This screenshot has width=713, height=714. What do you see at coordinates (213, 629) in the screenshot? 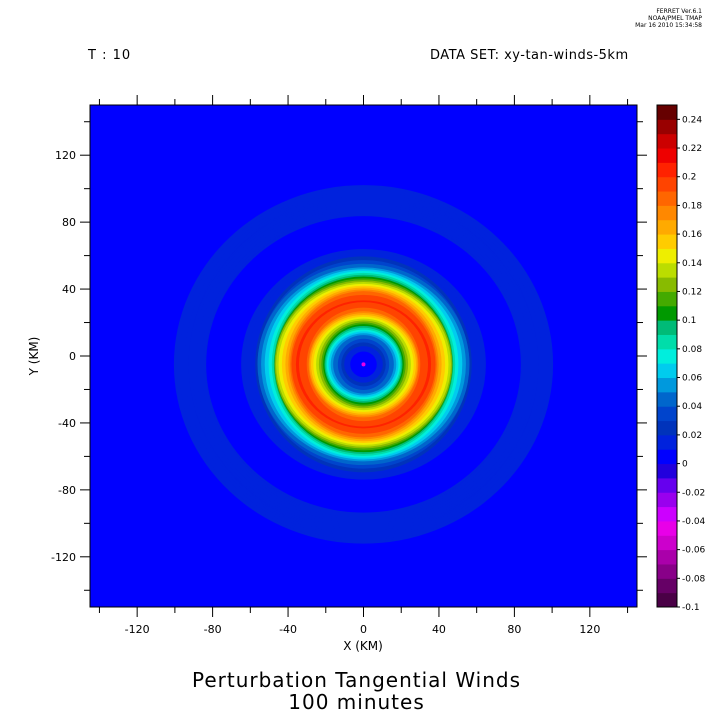
I see `x-tick-label: -80` at bounding box center [213, 629].